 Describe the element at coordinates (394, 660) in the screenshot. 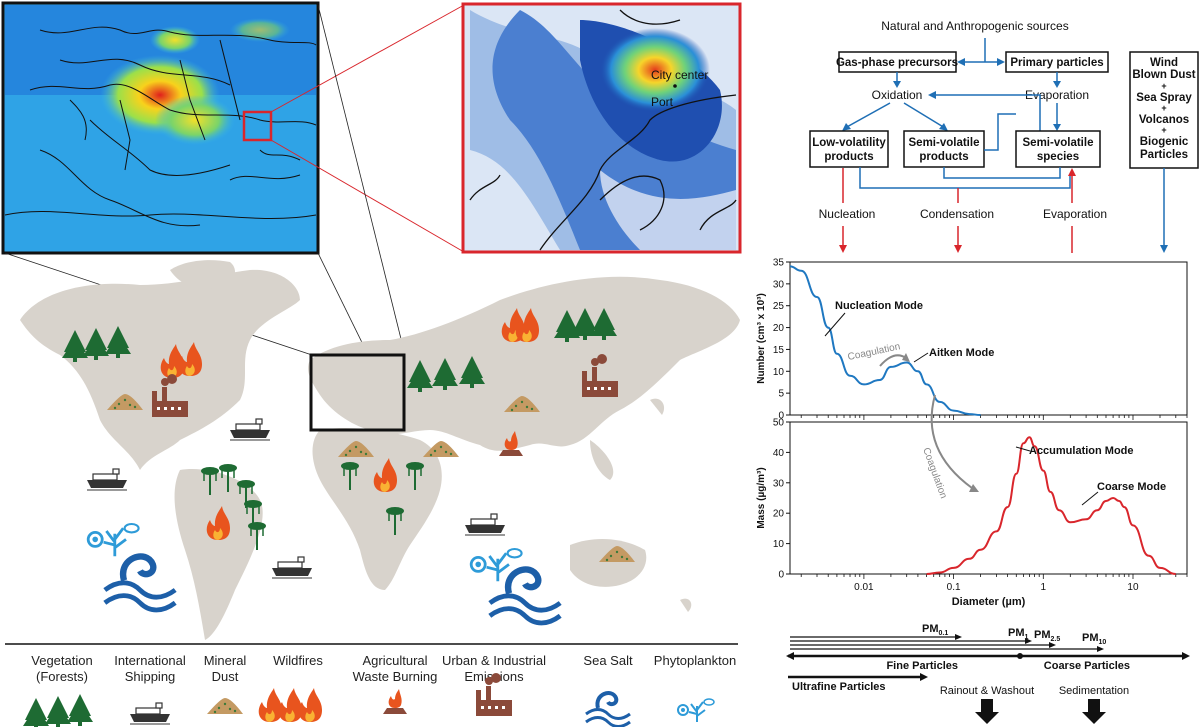

I see `legend-label-4: Agricultural` at that location.